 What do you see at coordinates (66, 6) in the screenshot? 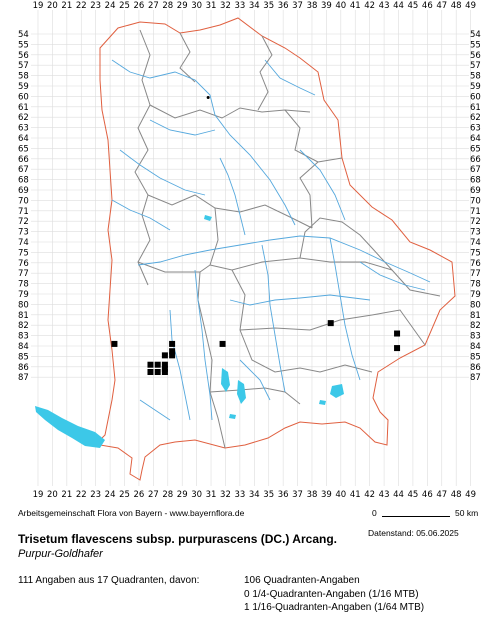
I see `x-tick-label-top: 21` at bounding box center [66, 6].